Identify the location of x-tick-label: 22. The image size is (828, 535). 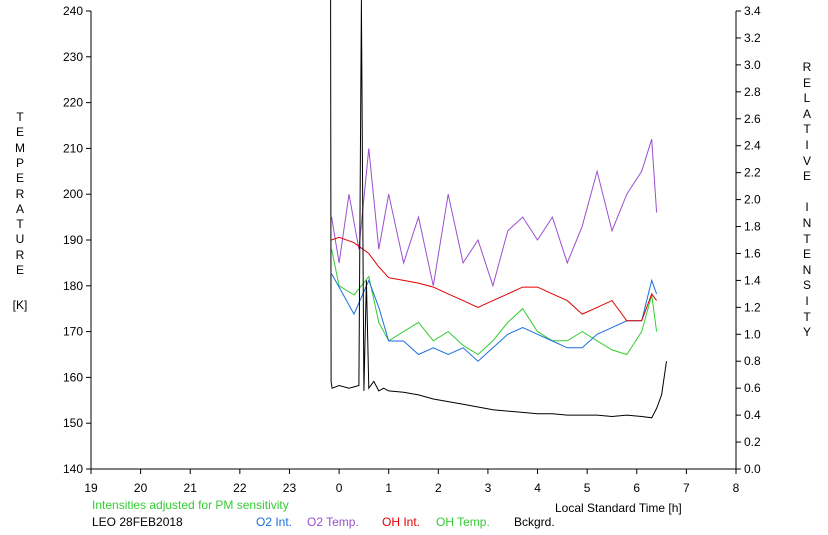
(240, 488).